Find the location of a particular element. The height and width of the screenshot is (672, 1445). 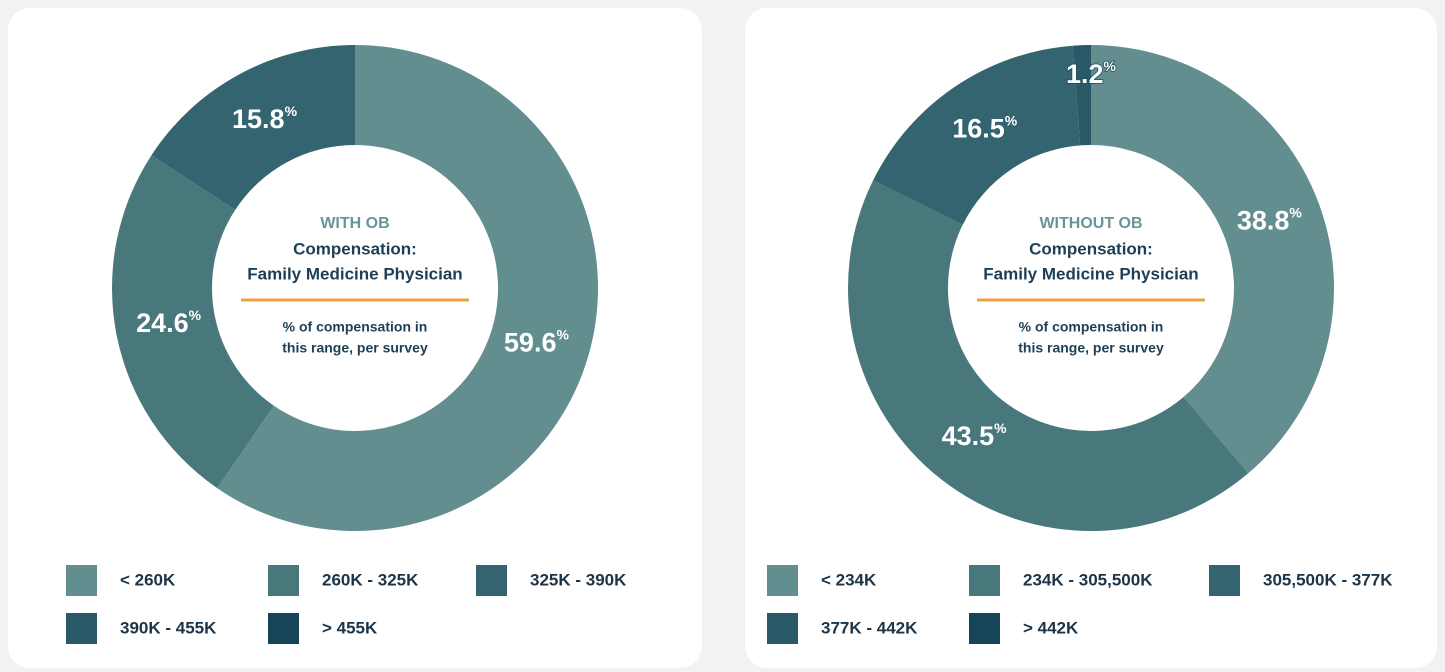

legend-label: > 442K is located at coordinates (1051, 627).